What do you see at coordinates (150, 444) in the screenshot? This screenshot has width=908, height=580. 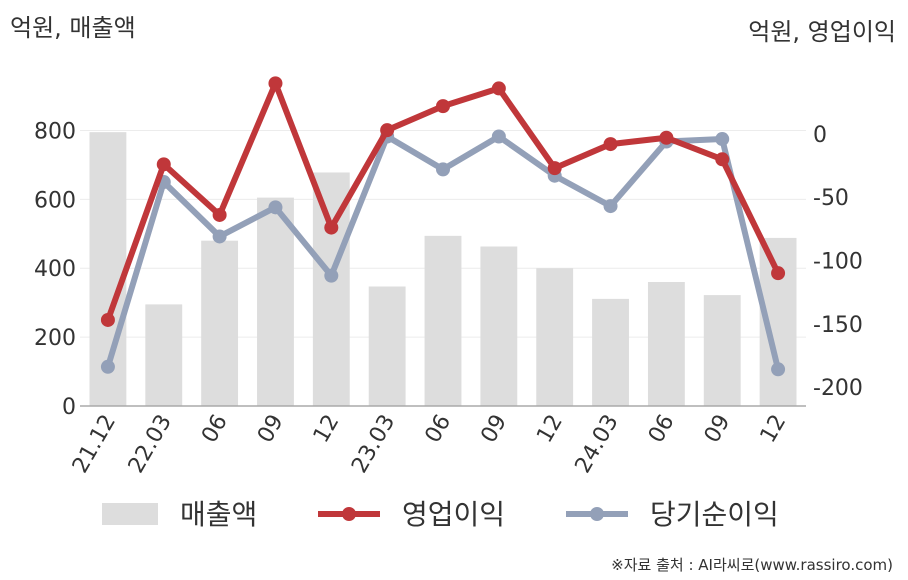 I see `x-axis-tick-label: 22.03` at bounding box center [150, 444].